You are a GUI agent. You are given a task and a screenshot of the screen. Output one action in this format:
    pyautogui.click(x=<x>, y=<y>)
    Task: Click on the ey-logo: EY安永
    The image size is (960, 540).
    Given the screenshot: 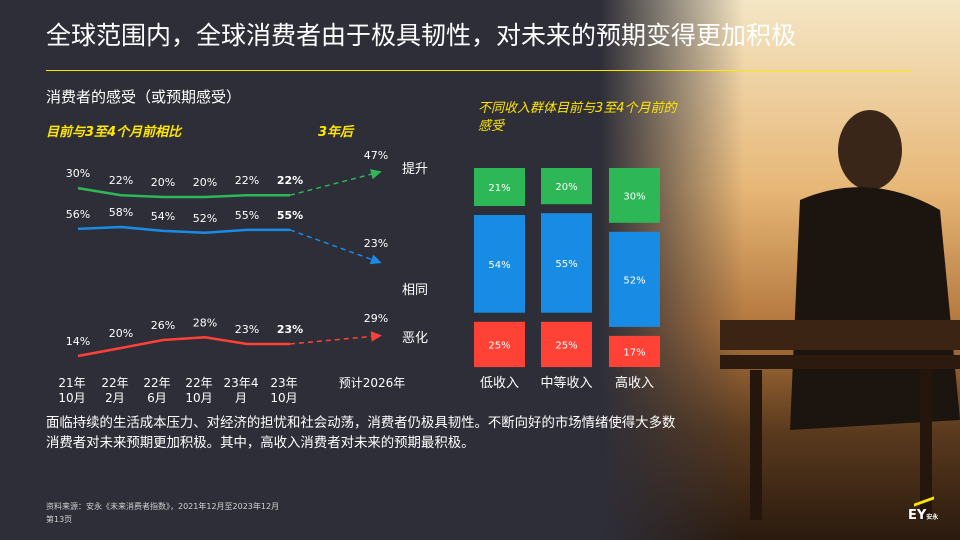 What is the action you would take?
    pyautogui.click(x=923, y=509)
    